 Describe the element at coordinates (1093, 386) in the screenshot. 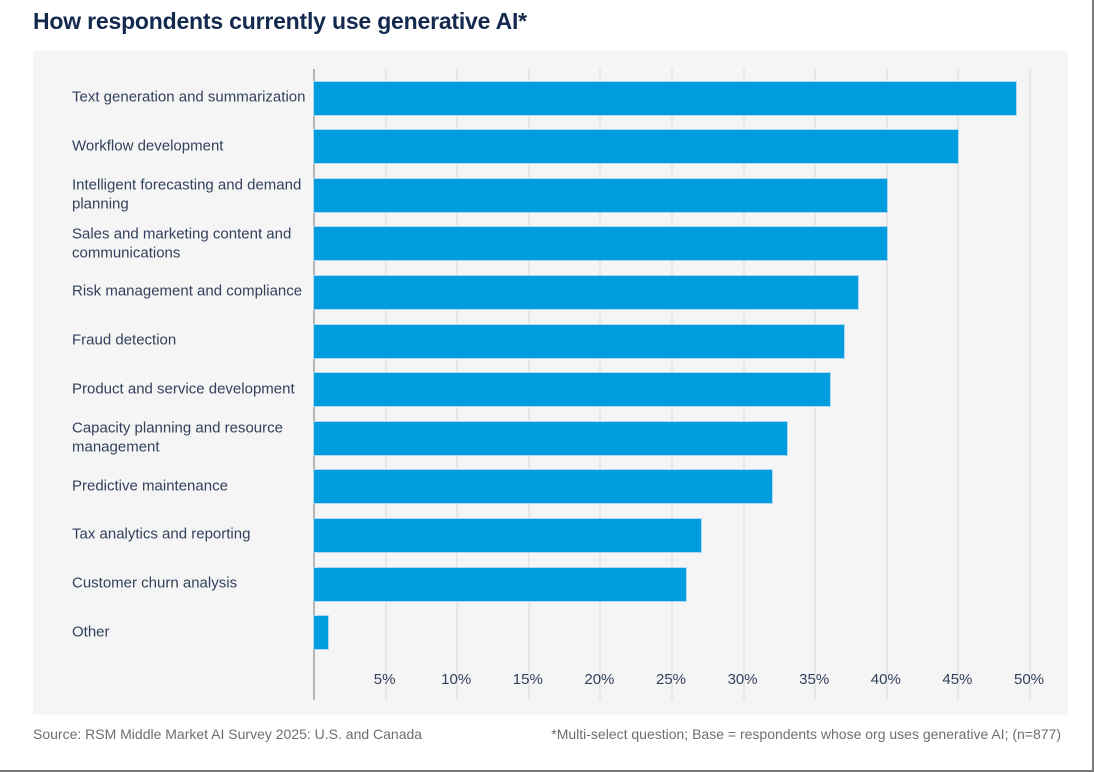

I see `right-border` at that location.